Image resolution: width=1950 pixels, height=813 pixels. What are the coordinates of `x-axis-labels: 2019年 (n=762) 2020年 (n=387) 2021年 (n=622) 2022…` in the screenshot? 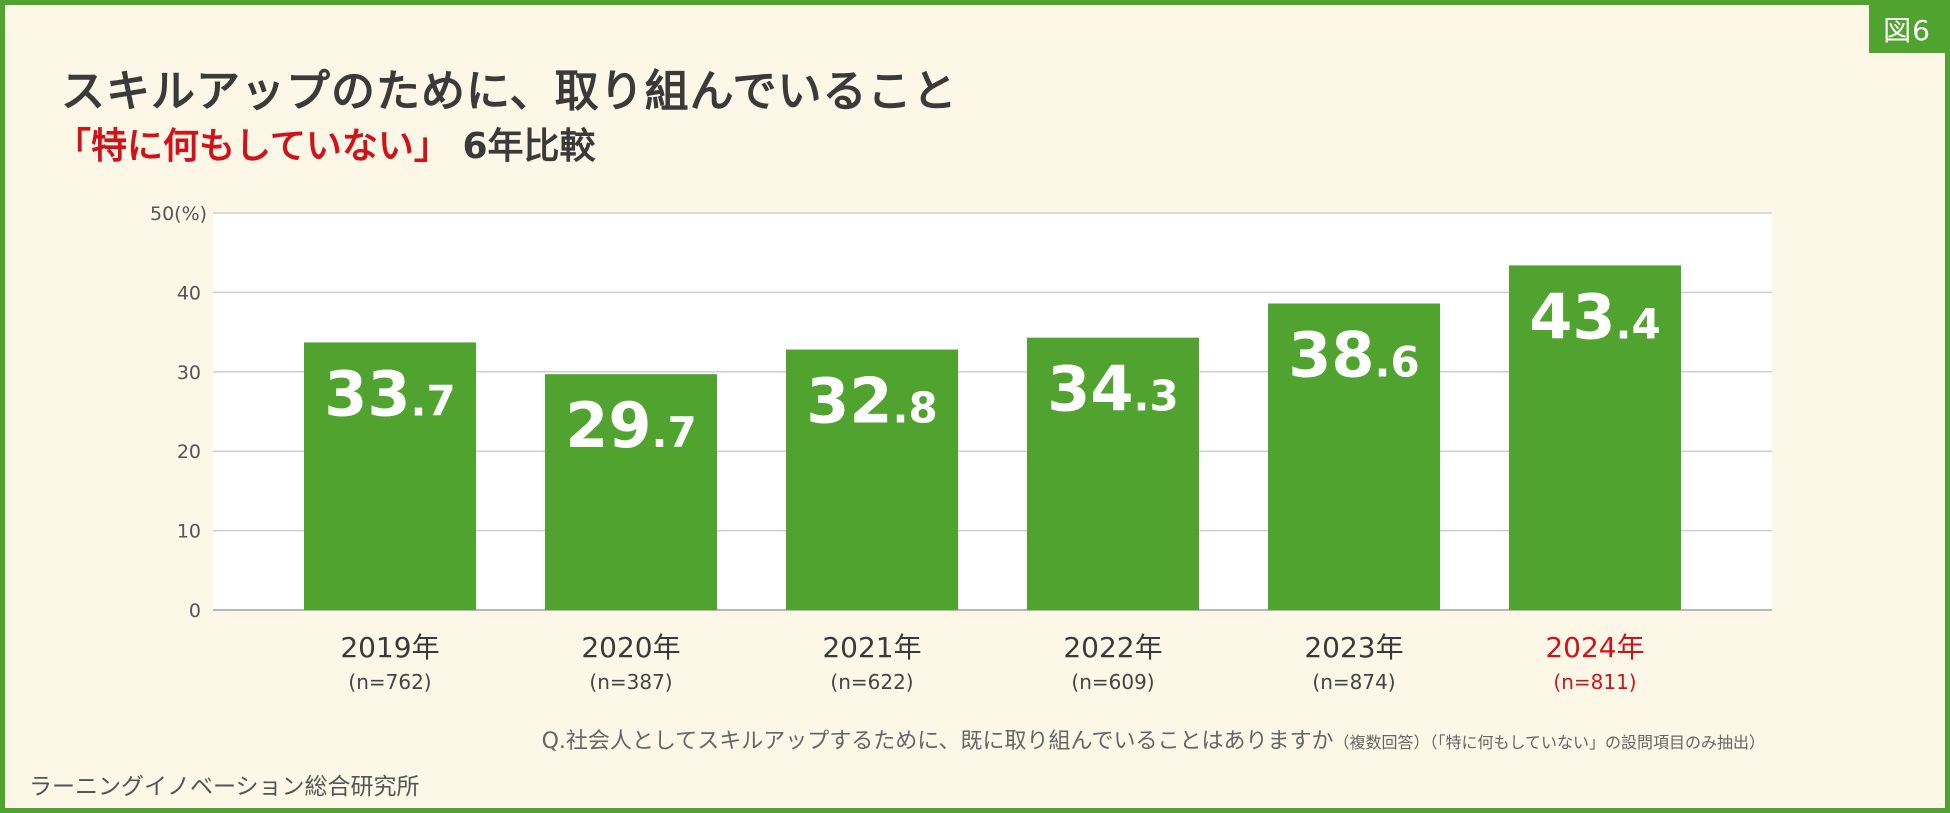 It's located at (992, 662).